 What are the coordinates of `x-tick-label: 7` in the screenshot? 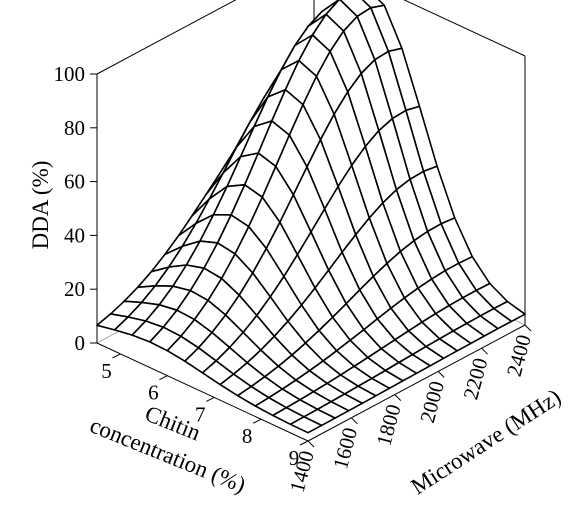 It's located at (200, 414).